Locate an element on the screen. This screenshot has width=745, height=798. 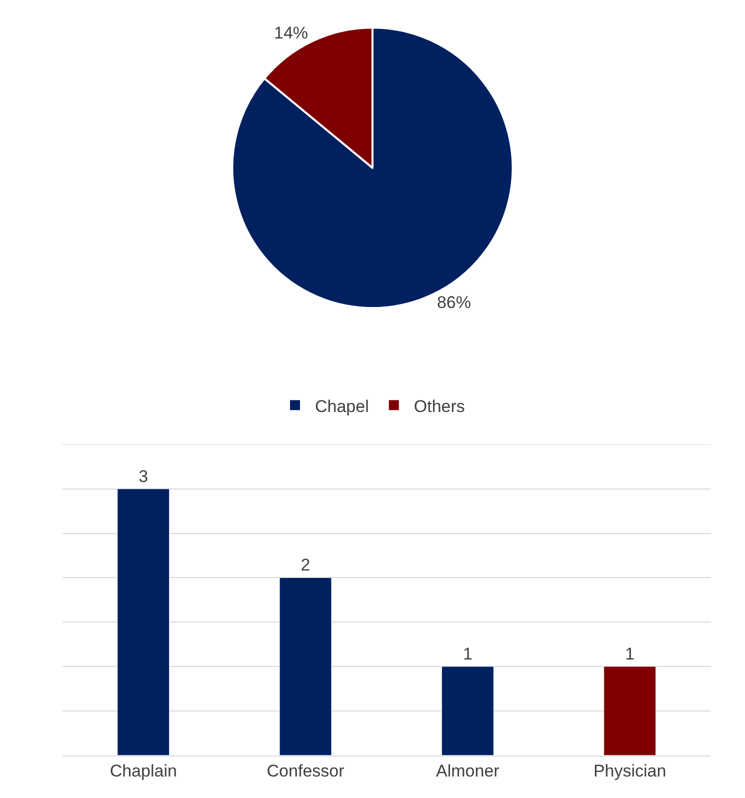
data-label: 3 is located at coordinates (143, 476).